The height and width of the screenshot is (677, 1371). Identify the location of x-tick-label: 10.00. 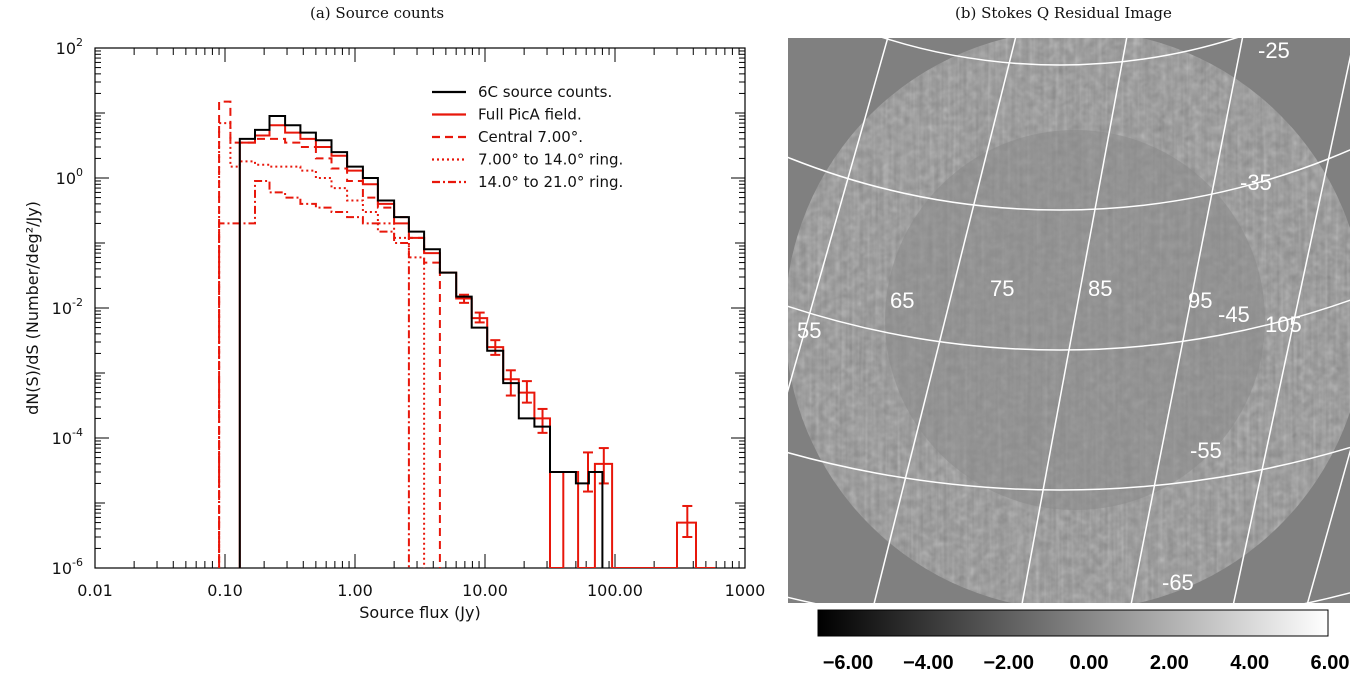
(485, 590).